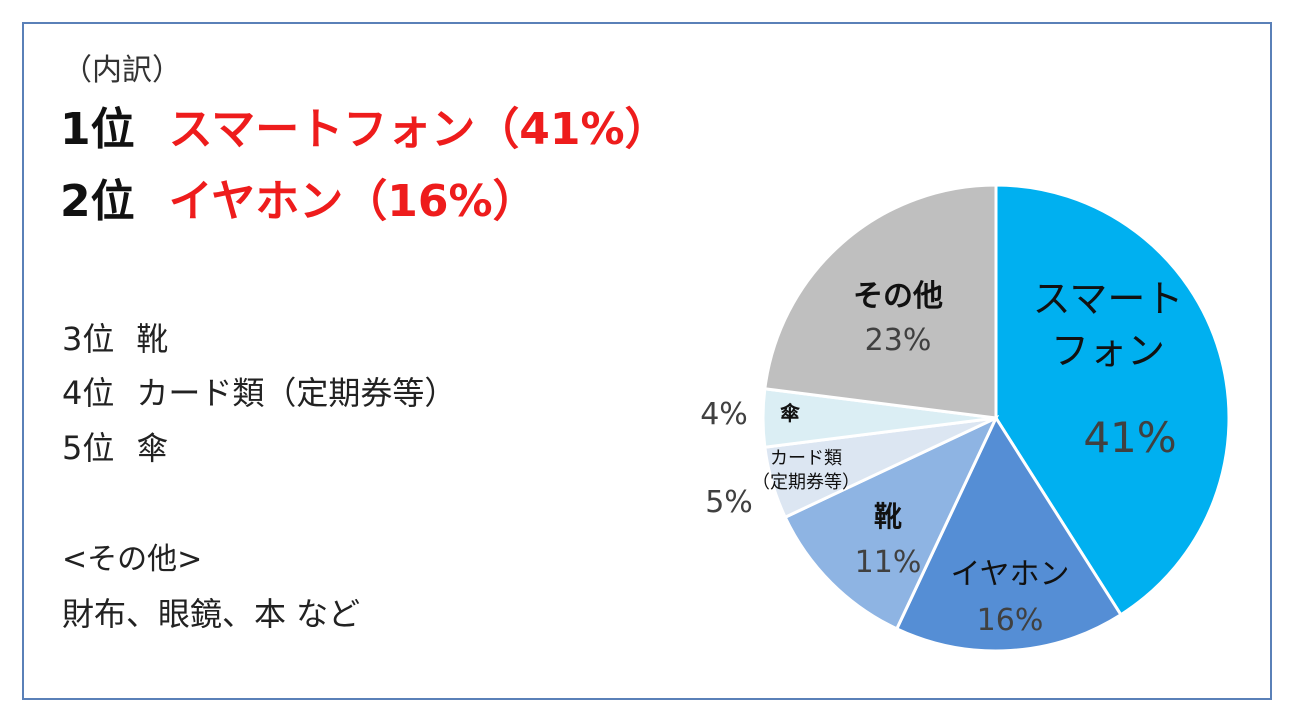  I want to click on rank-2-number: 2位, so click(97, 201).